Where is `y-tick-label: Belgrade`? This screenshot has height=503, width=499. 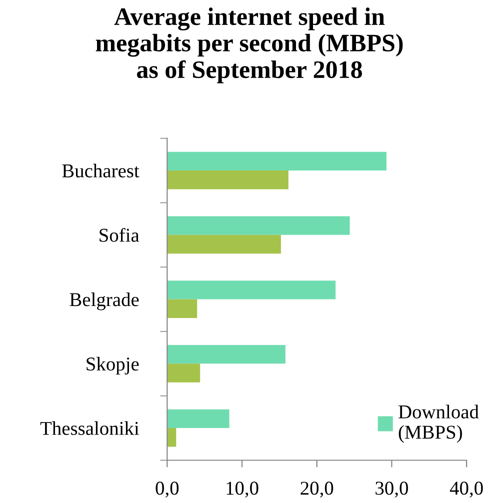 y-tick-label: Belgrade is located at coordinates (104, 301).